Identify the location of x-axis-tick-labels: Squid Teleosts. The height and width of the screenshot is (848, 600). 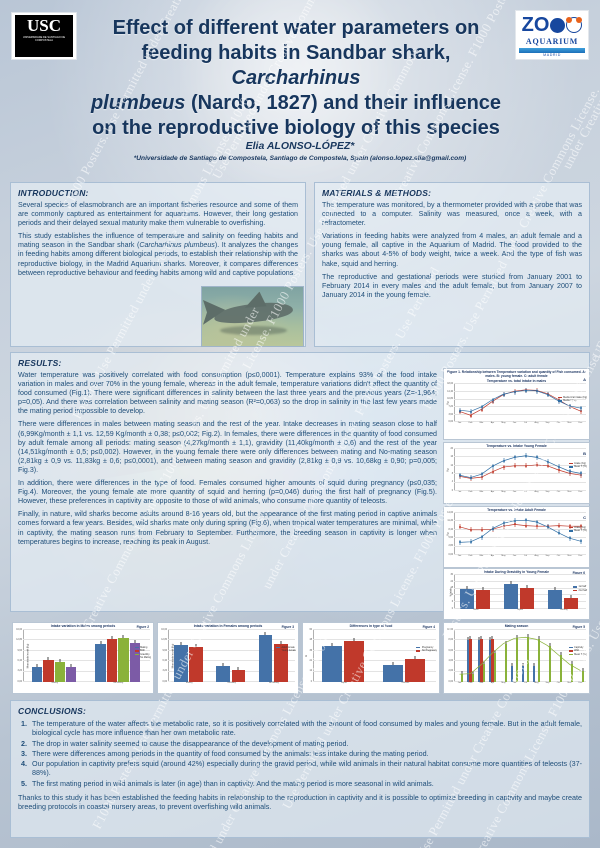
(374, 684).